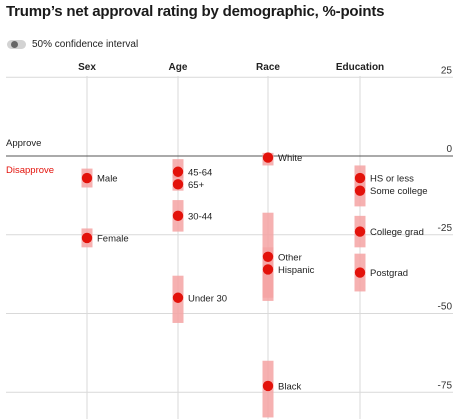 This screenshot has width=459, height=419. I want to click on dot-white, so click(268, 157).